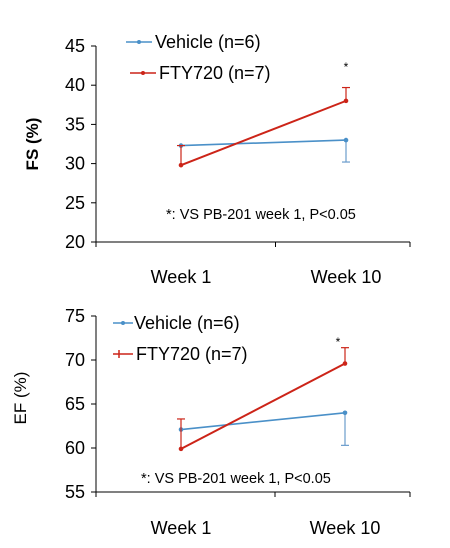  I want to click on fs-series, so click(263, 127).